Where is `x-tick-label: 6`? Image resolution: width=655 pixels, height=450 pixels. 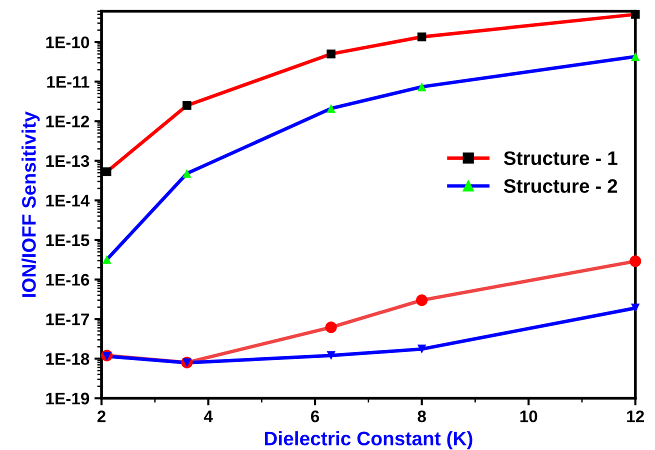
x-tick-label: 6 is located at coordinates (315, 416).